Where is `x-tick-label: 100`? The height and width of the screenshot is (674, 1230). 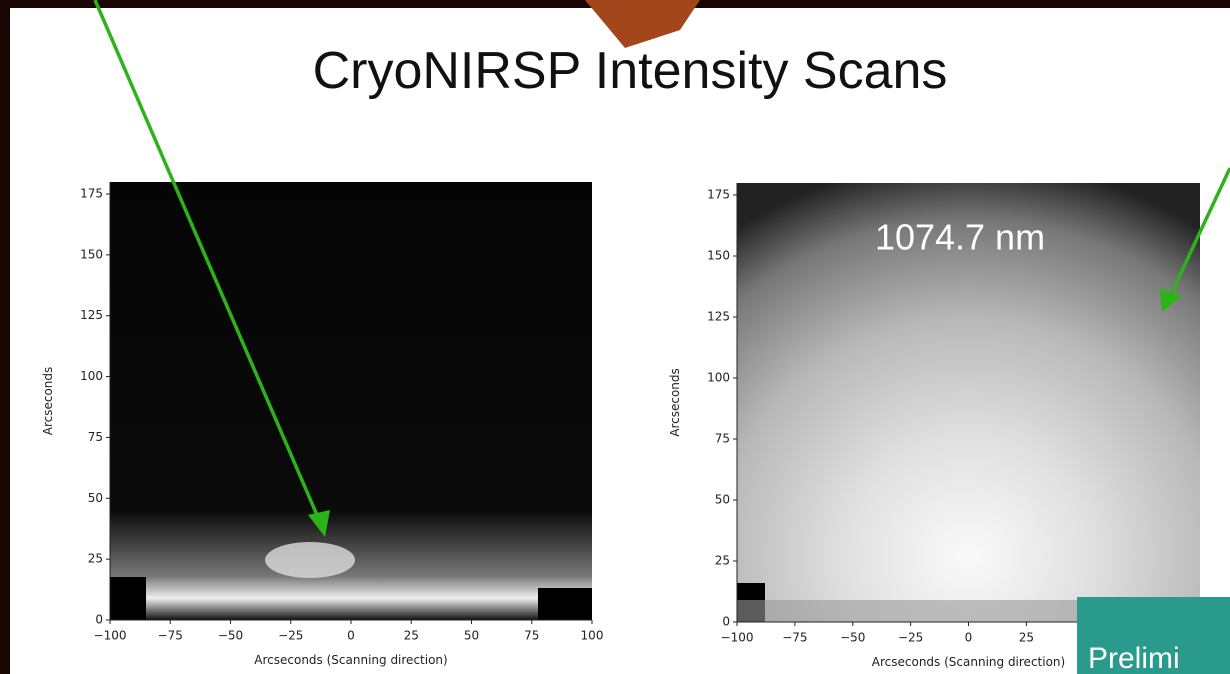
x-tick-label: 100 is located at coordinates (592, 636).